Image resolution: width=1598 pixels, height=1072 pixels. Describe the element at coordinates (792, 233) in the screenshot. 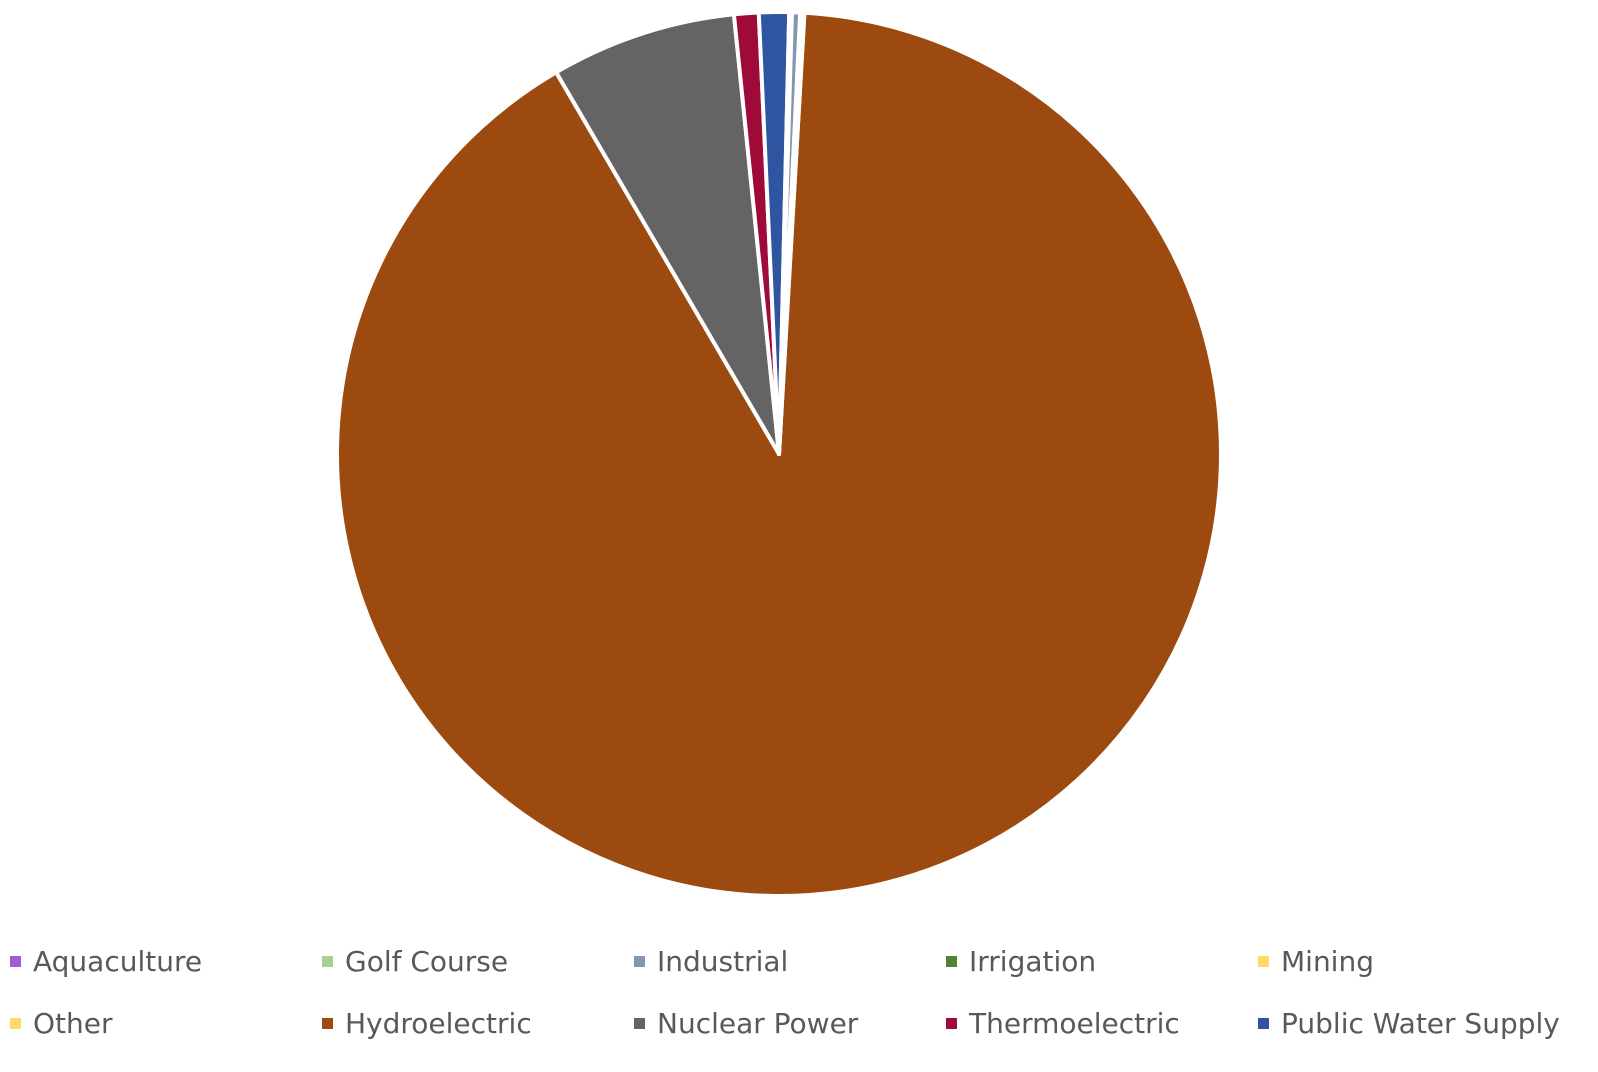

I see `pie-slice-other` at that location.